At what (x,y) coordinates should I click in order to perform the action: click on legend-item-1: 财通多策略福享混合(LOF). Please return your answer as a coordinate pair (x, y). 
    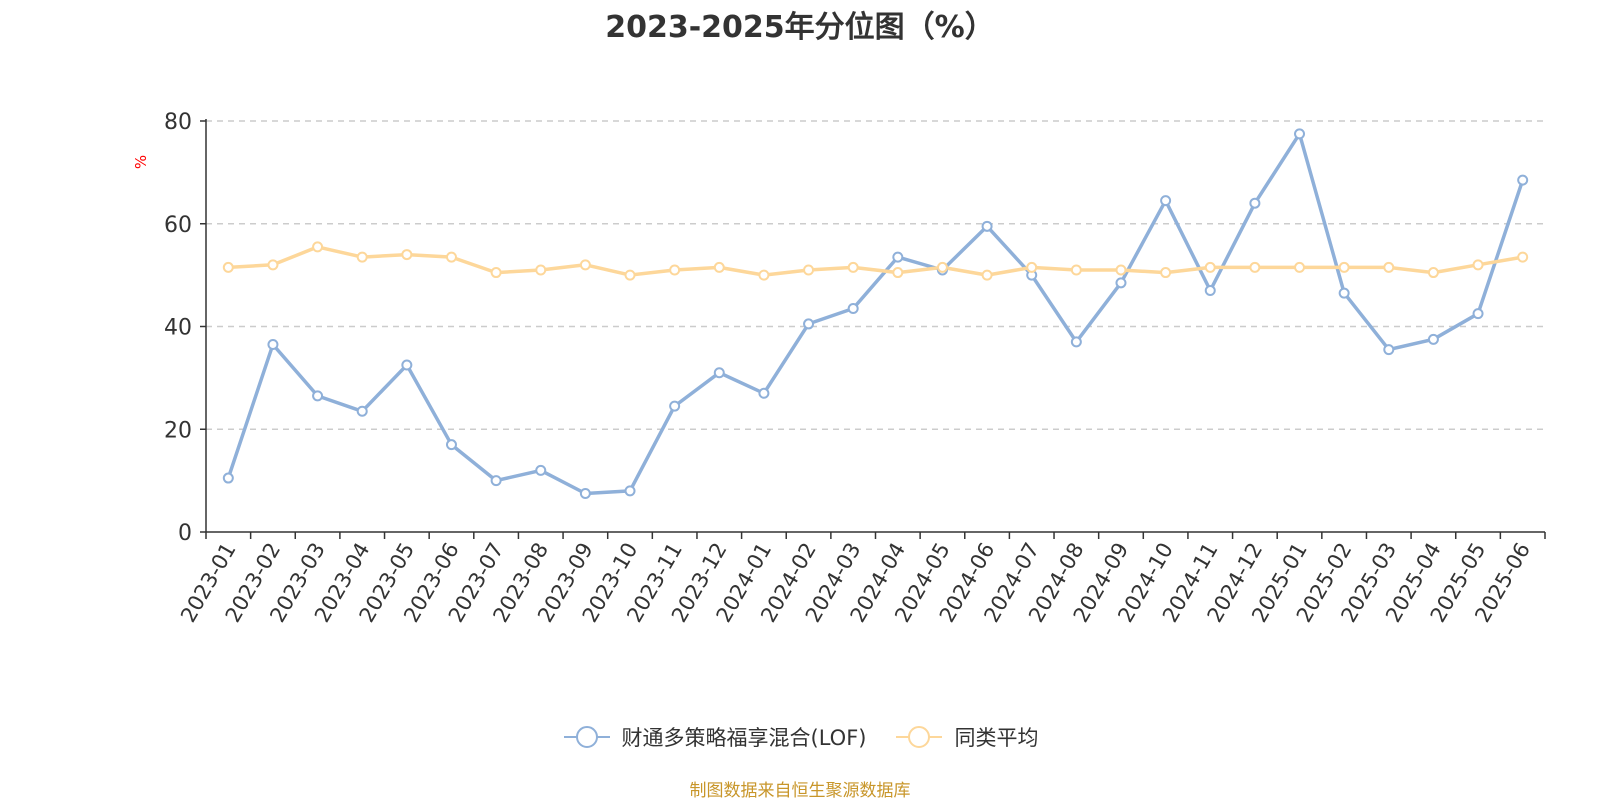
    Looking at the image, I should click on (714, 737).